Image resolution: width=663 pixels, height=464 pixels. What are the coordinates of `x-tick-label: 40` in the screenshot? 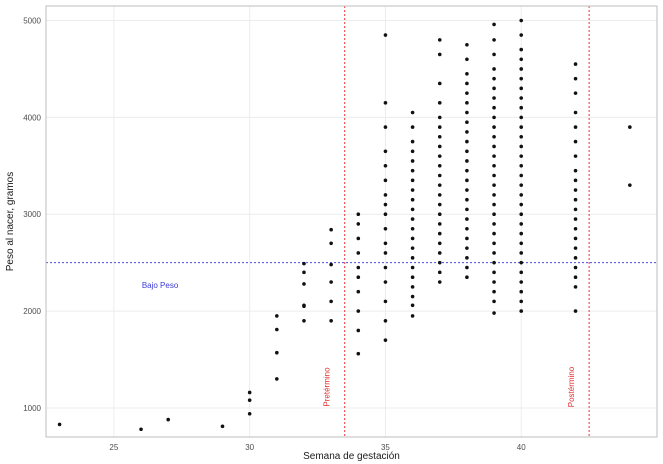 It's located at (521, 447).